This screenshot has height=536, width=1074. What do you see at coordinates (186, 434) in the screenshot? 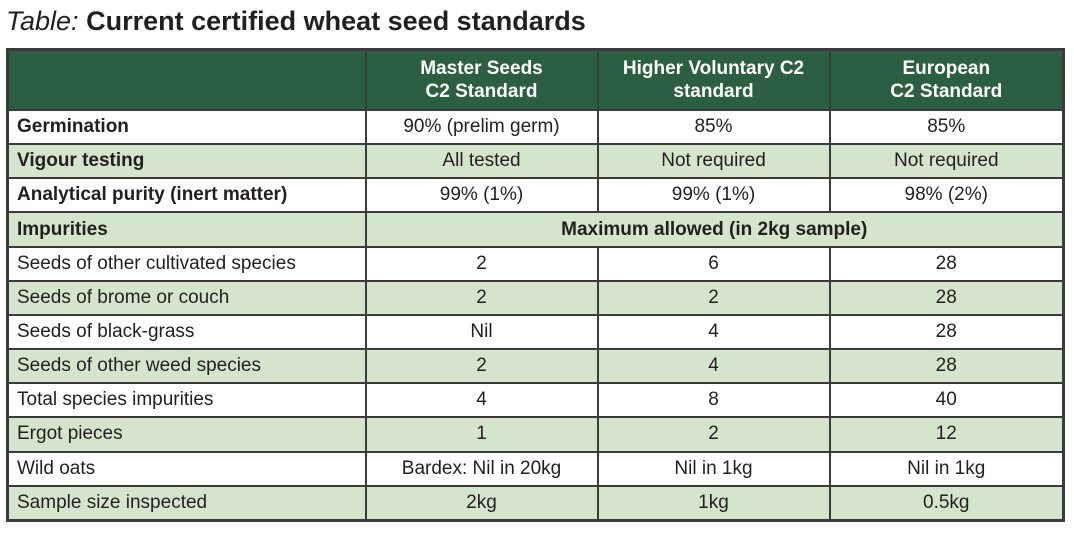
I see `row-label: Ergot pieces` at bounding box center [186, 434].